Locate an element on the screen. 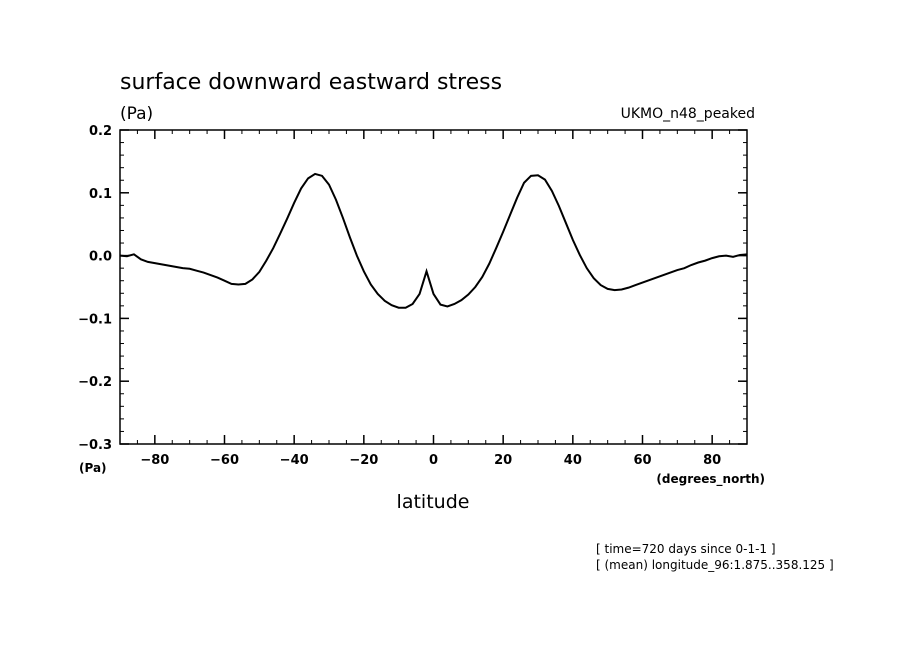 This screenshot has height=654, width=904. longitude-note: [ (mean) longitude_96:1.875..358.125 ] is located at coordinates (715, 565).